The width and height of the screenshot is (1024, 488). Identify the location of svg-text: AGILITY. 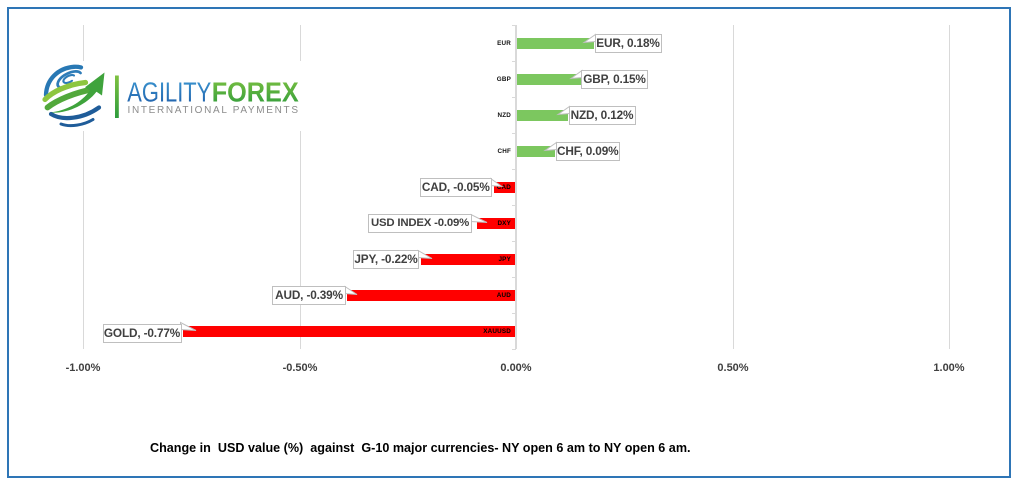
(169, 91).